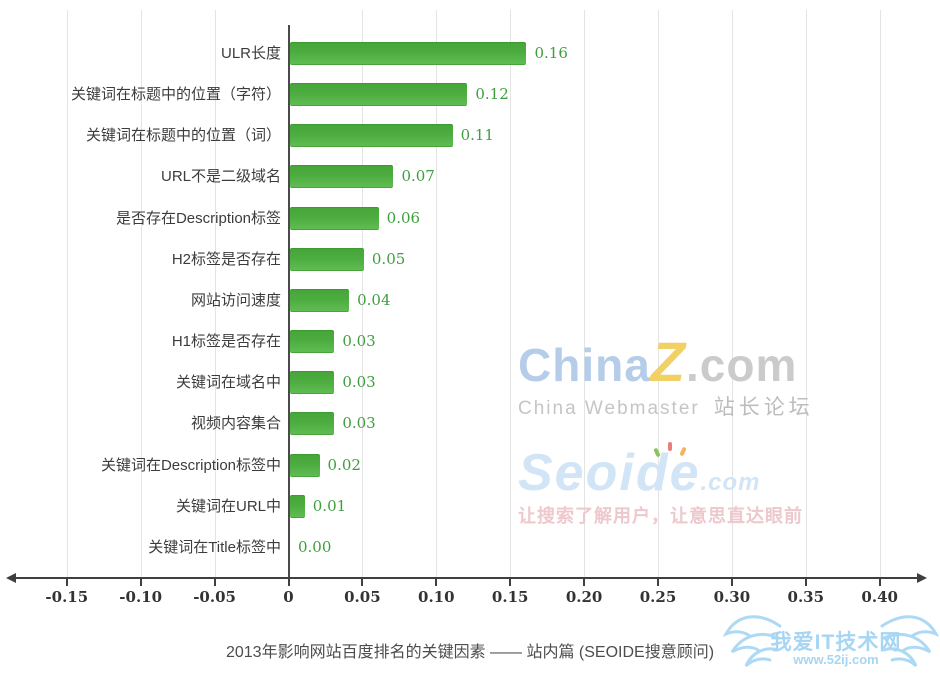  I want to click on axis-tick-label: 0.40, so click(879, 597).